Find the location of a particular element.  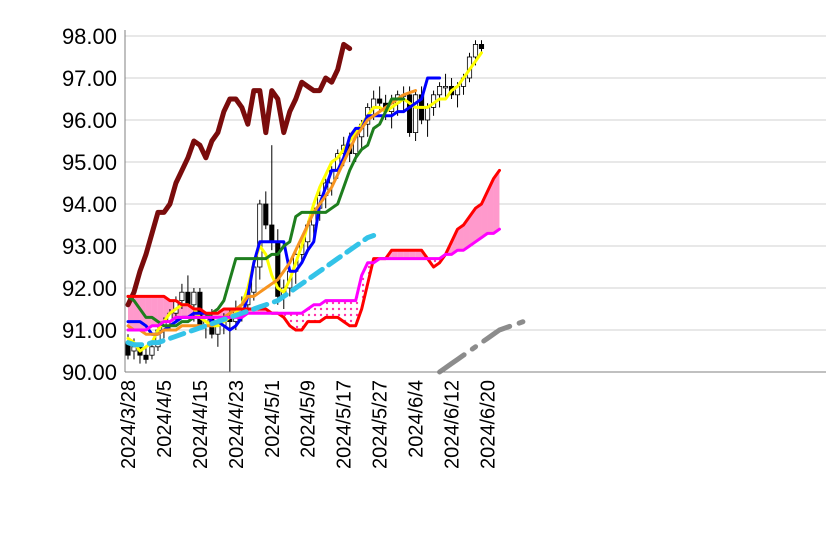

y-tick-label: 97.00 is located at coordinates (89, 78).